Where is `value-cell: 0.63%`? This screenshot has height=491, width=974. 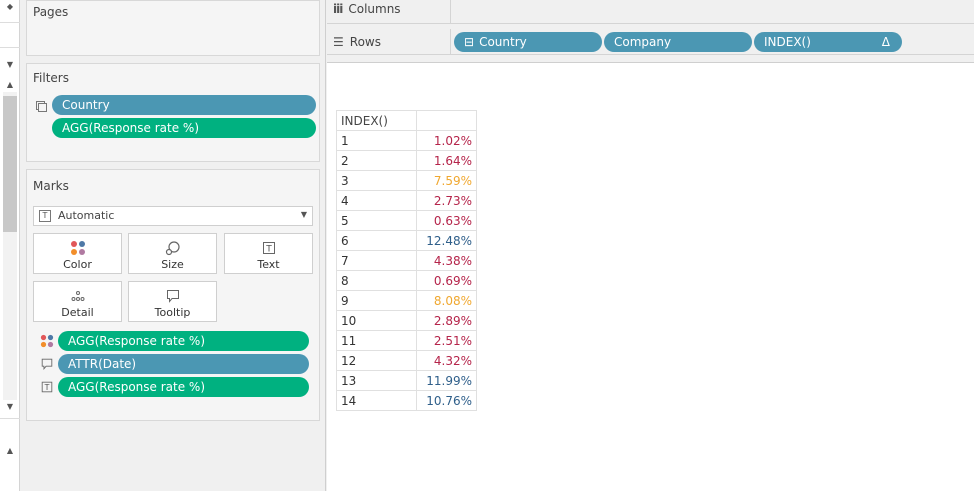
value-cell: 0.63% is located at coordinates (446, 220).